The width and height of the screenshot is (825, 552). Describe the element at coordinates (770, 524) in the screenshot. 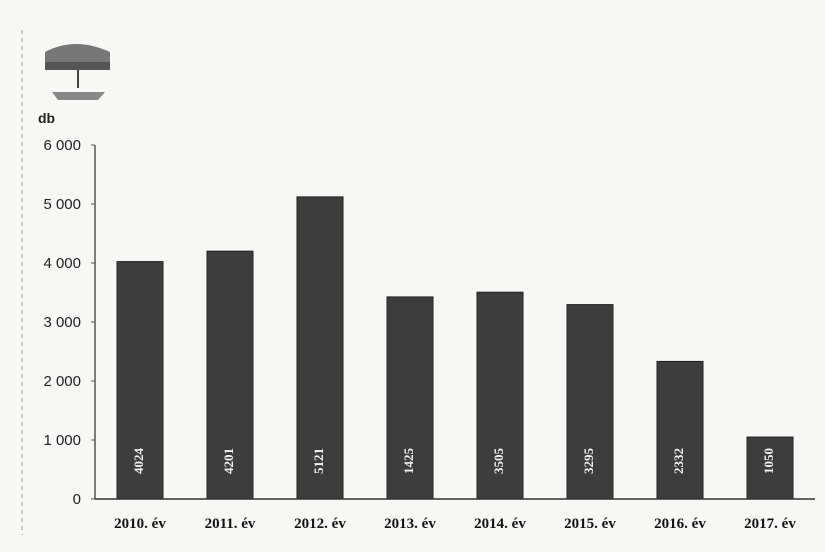

I see `x-category-label: 2017. év` at that location.